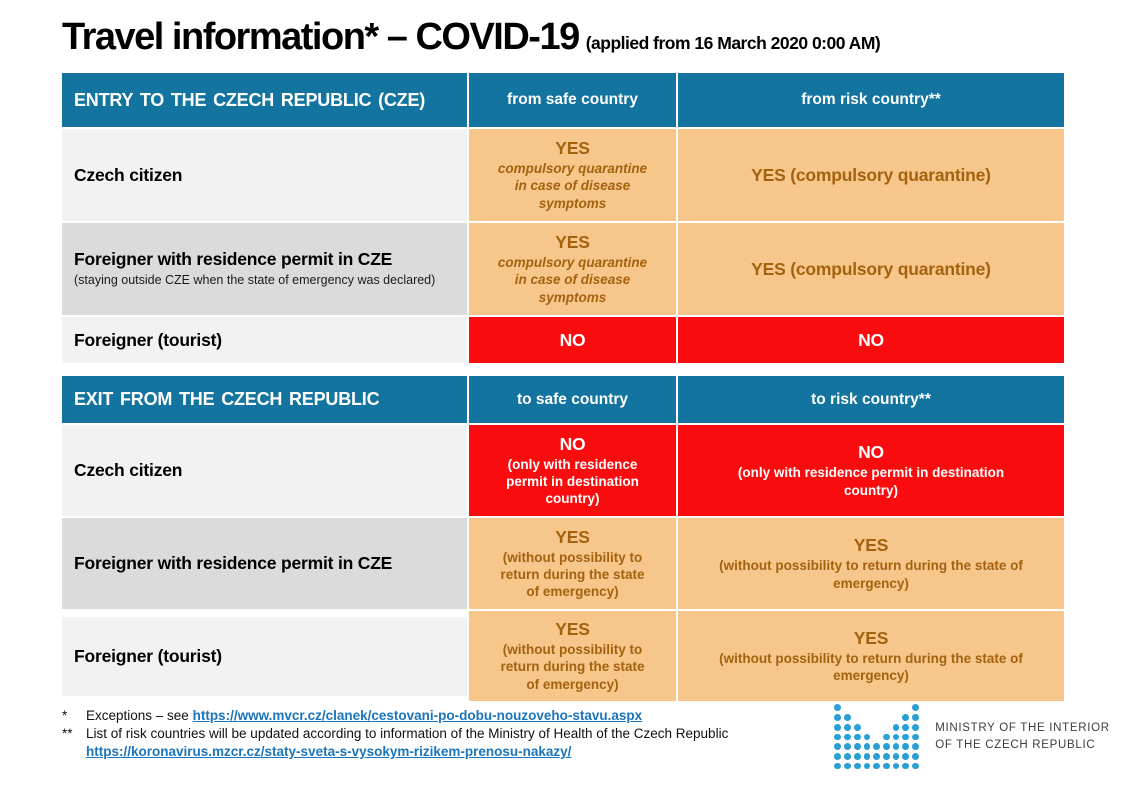  I want to click on page-title-main: Travel information* – COVID-19, so click(321, 37).